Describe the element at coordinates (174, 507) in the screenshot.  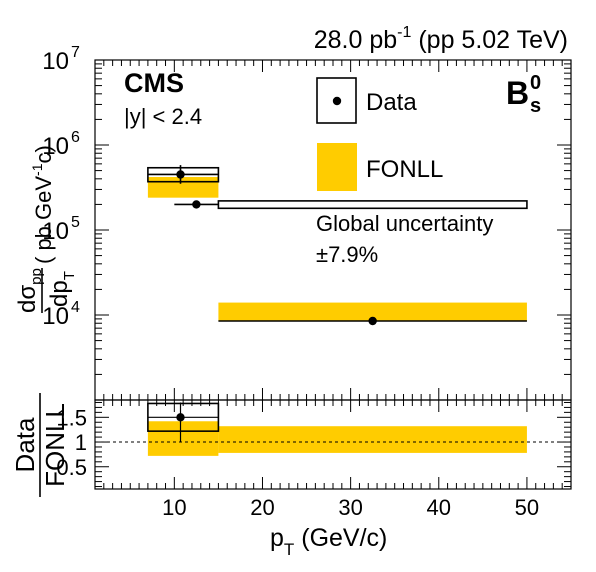
I see `x-tick-label: 10` at that location.